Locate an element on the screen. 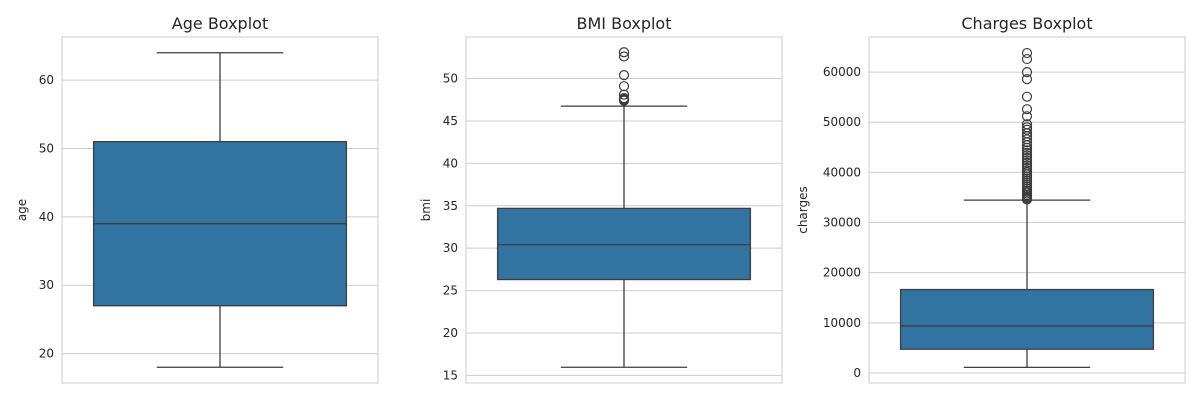 The image size is (1200, 400). chart-title: Age Boxplot is located at coordinates (220, 23).